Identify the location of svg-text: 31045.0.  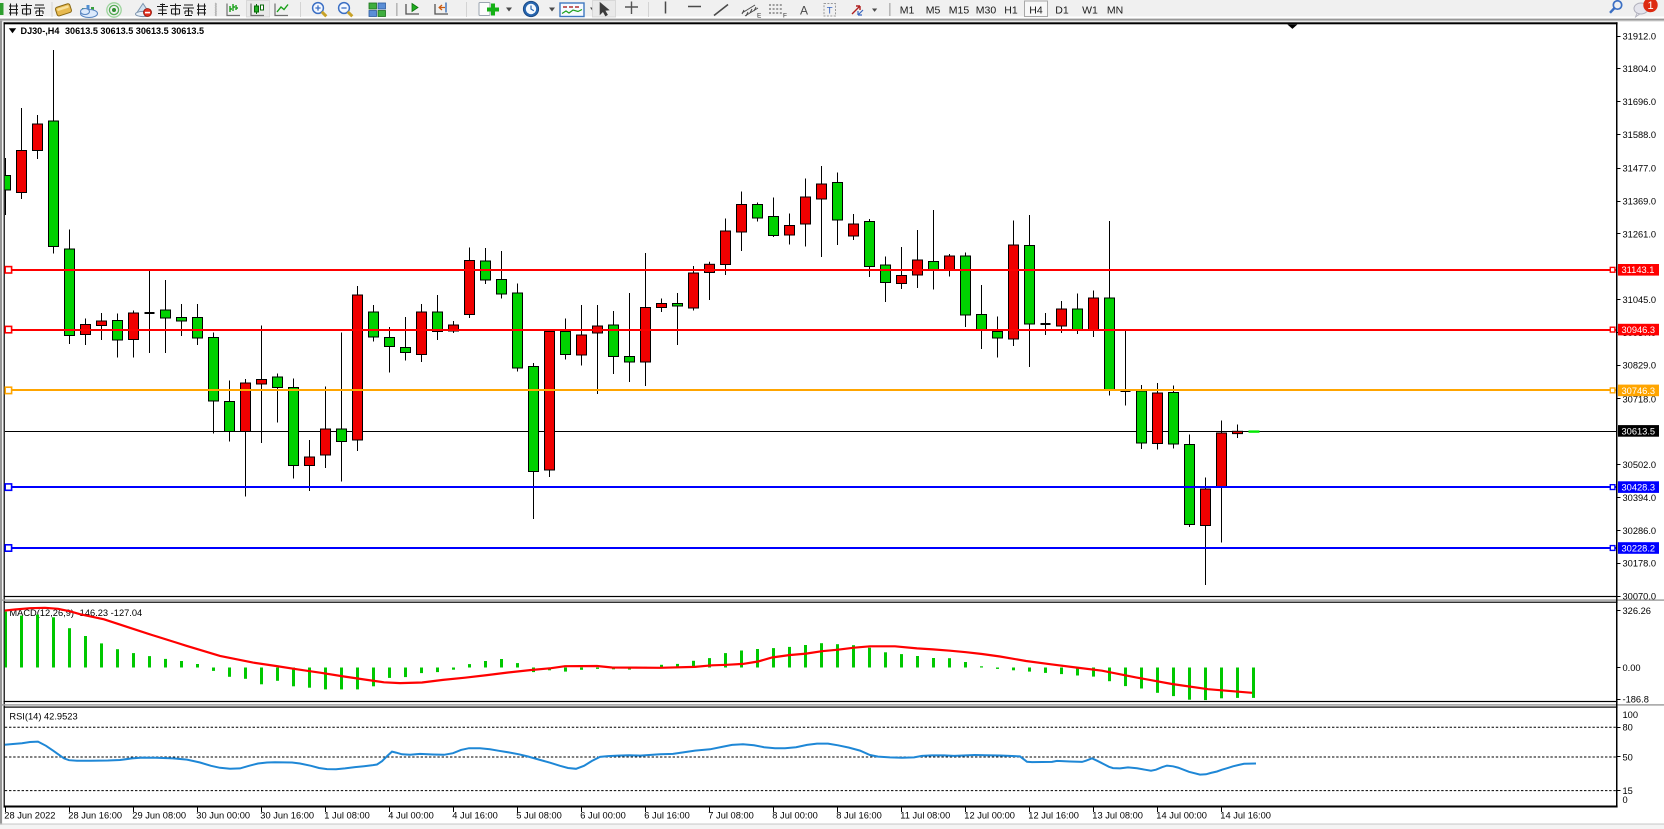
(1640, 300).